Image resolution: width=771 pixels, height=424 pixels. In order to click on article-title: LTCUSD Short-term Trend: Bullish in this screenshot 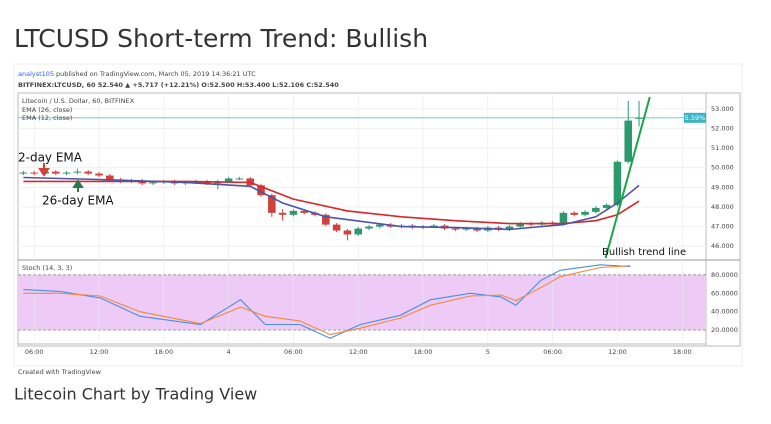, I will do `click(221, 38)`.